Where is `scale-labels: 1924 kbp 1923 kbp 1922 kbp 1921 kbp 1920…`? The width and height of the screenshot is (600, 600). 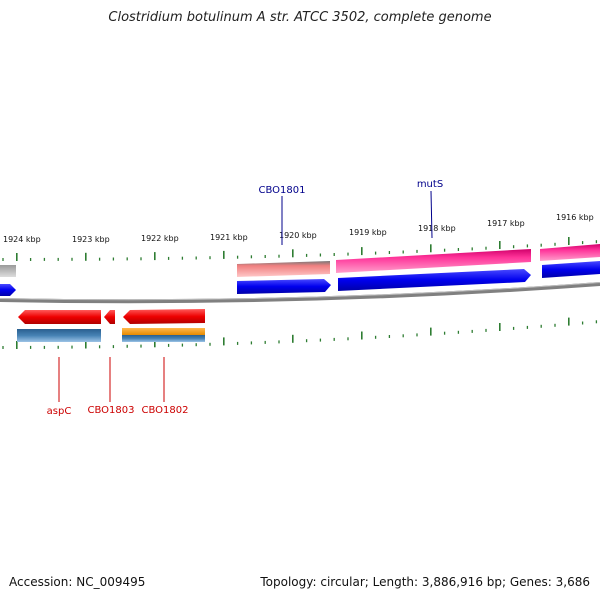
scale-labels: 1924 kbp 1923 kbp 1922 kbp 1921 kbp 1920… is located at coordinates (298, 228).